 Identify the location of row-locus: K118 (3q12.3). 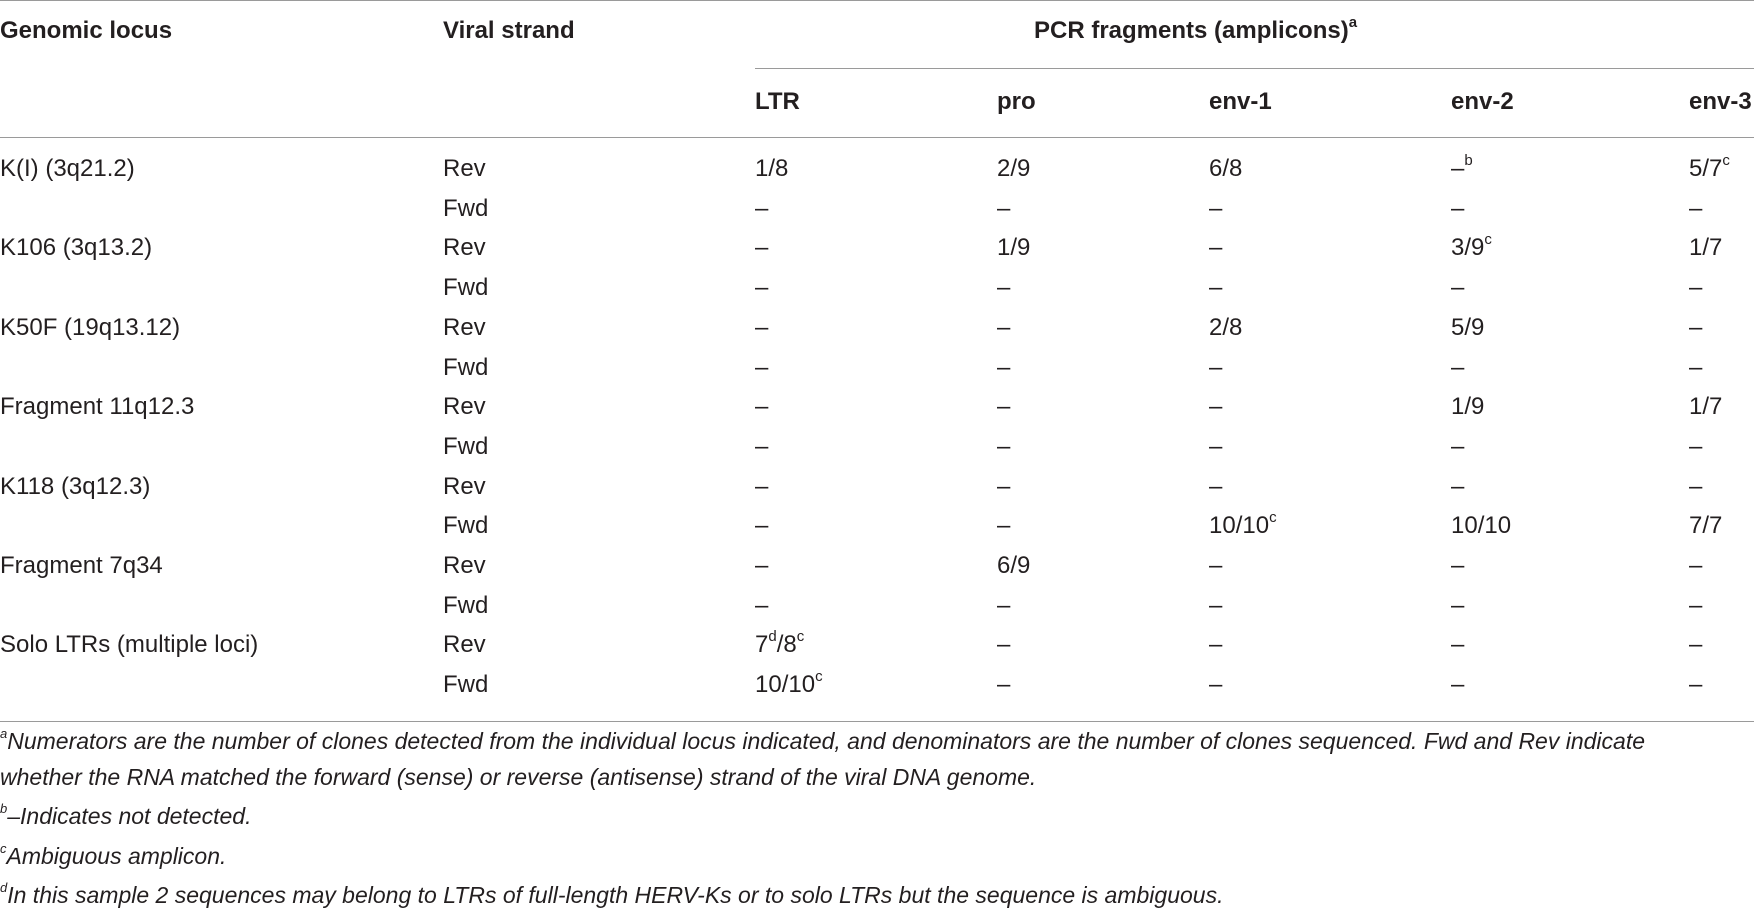
(75, 486).